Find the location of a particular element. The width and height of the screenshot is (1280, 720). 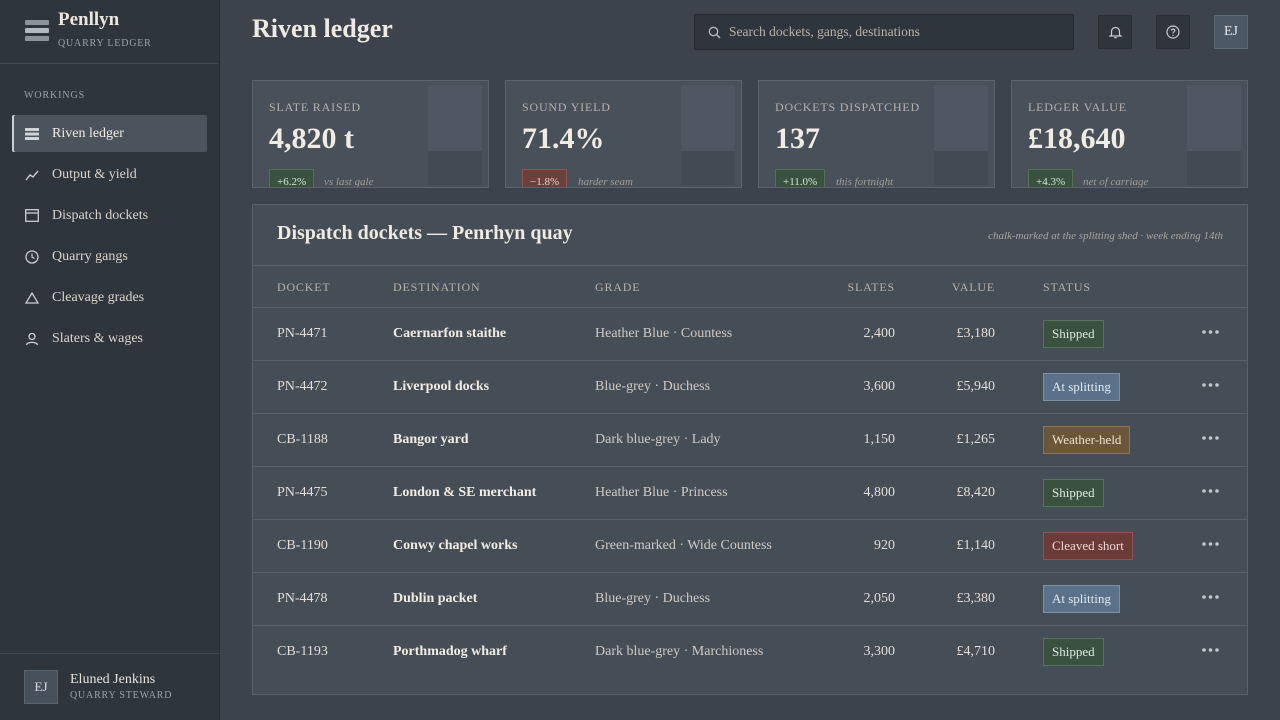

kpi-change-badge: +11.0% is located at coordinates (800, 178).